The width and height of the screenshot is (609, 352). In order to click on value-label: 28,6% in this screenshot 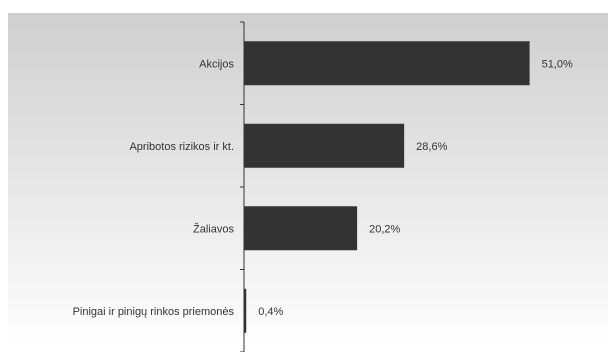, I will do `click(431, 147)`.